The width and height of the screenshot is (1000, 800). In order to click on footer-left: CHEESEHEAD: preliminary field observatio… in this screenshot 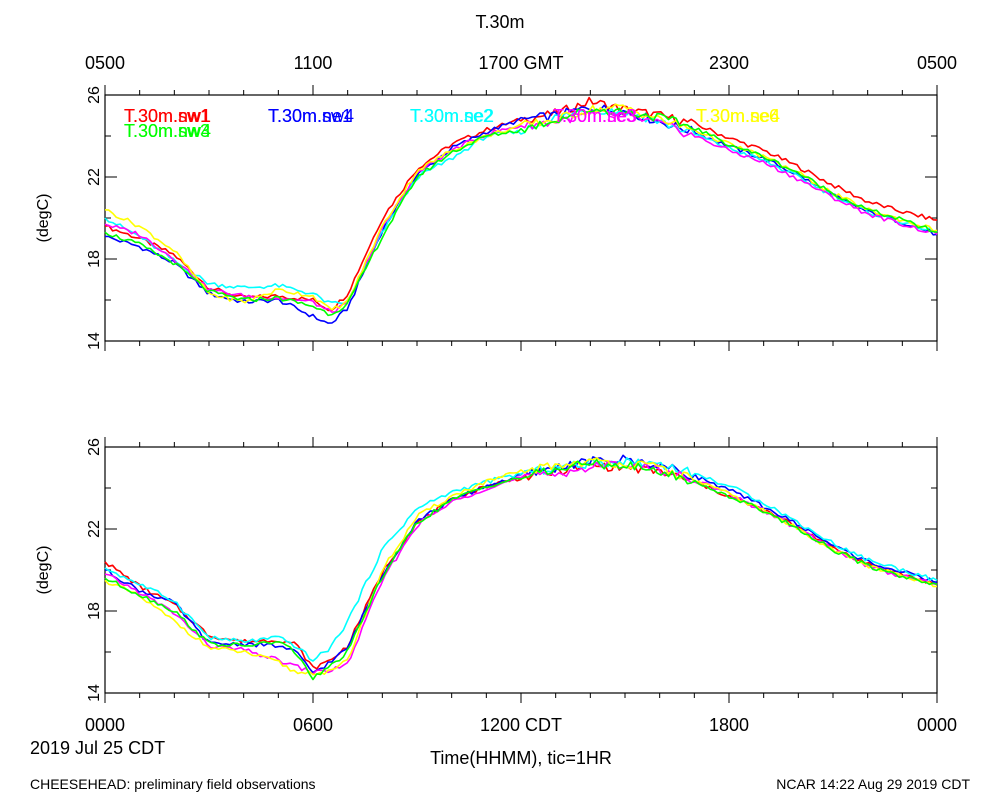, I will do `click(173, 784)`.